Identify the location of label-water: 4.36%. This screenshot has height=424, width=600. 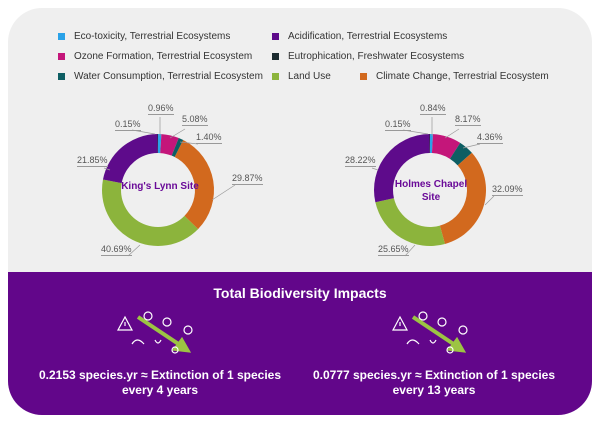
(490, 138).